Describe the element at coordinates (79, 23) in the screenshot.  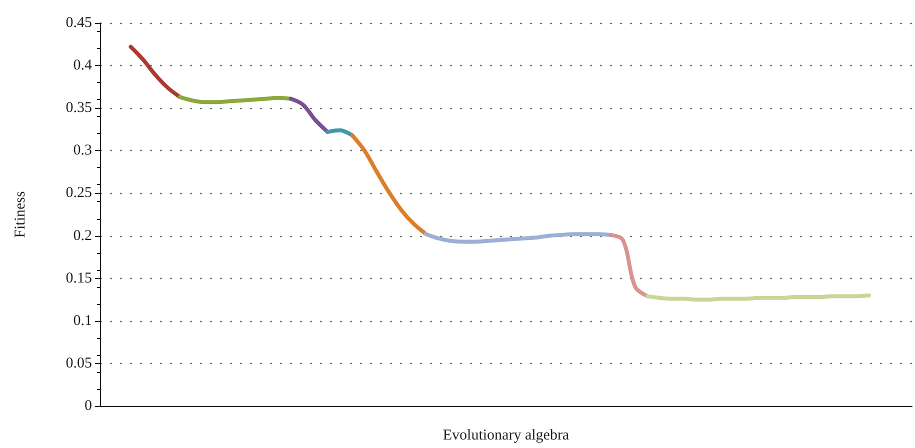
I see `y-tick-label: 0.45` at that location.